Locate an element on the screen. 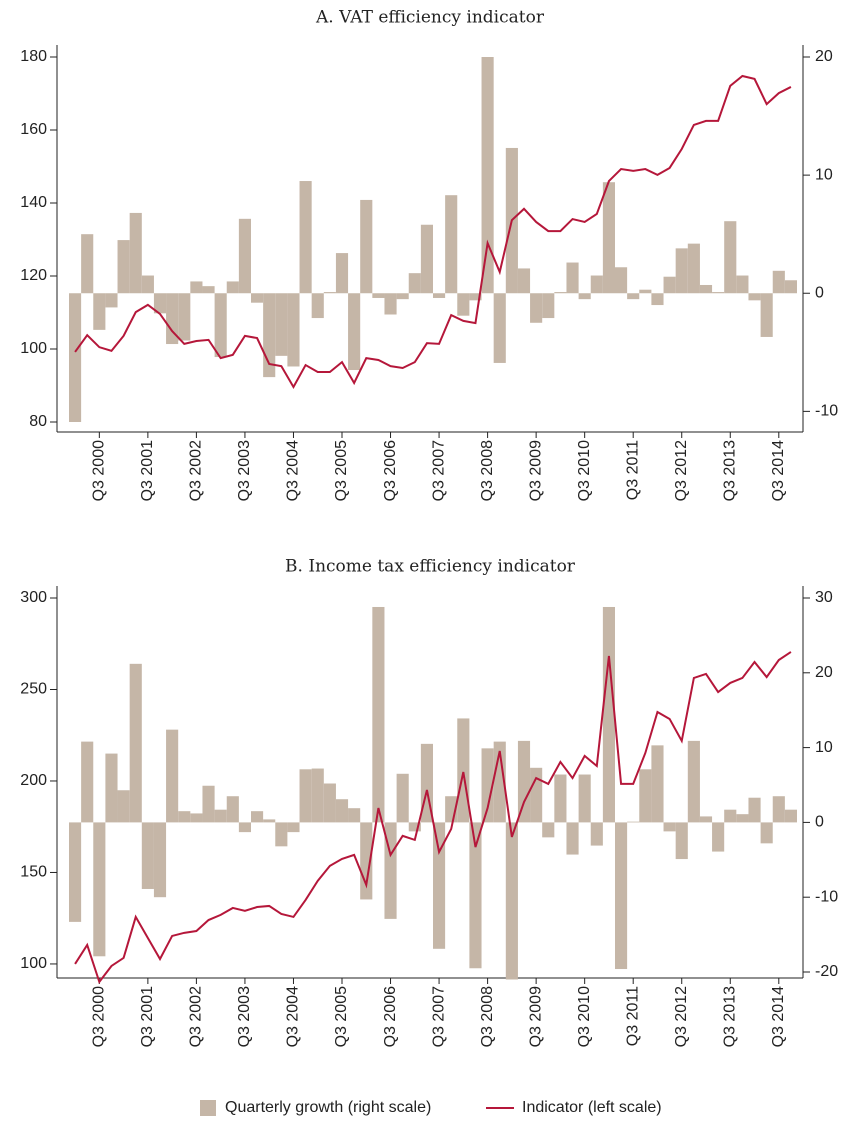 The height and width of the screenshot is (1130, 857). chart-title: A. VAT efficiency indicator is located at coordinates (430, 18).